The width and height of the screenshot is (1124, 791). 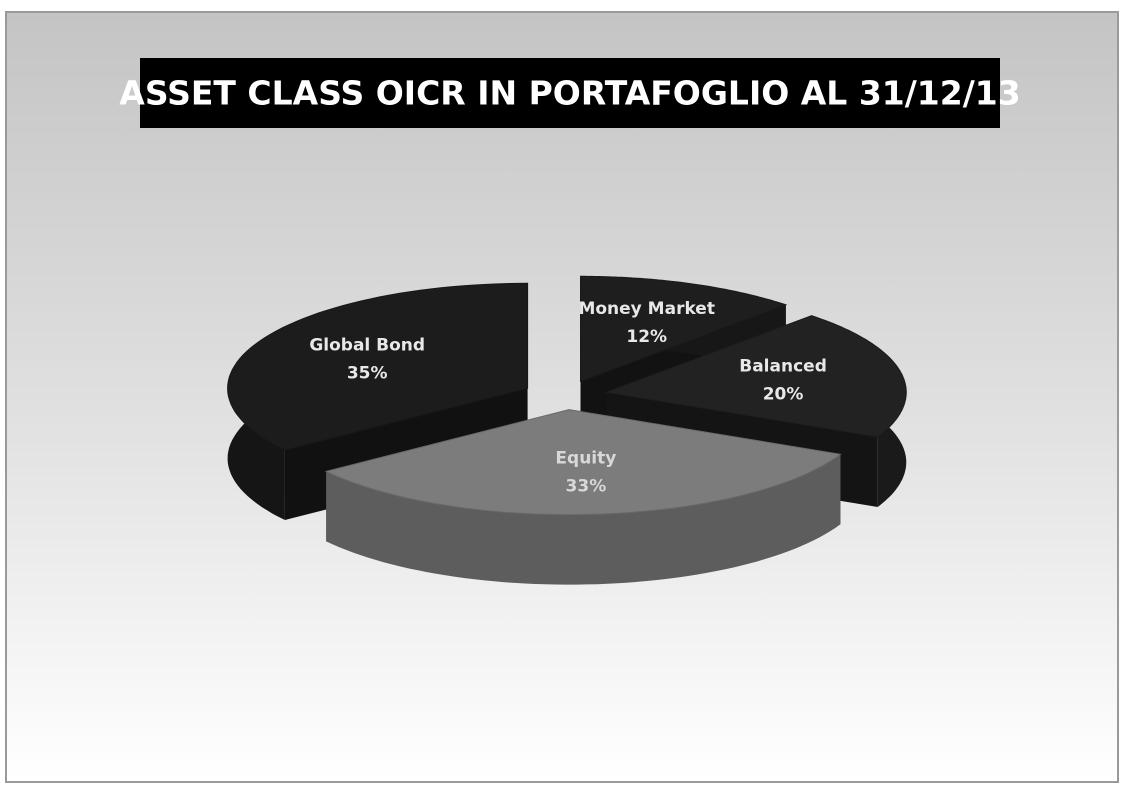 I want to click on data-label-value: 12%, so click(x=646, y=337).